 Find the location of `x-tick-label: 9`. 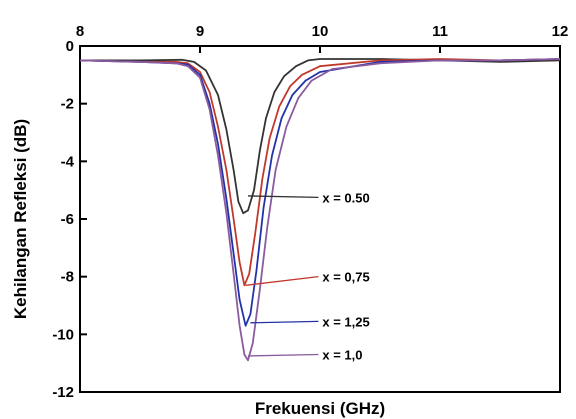

x-tick-label: 9 is located at coordinates (200, 31).